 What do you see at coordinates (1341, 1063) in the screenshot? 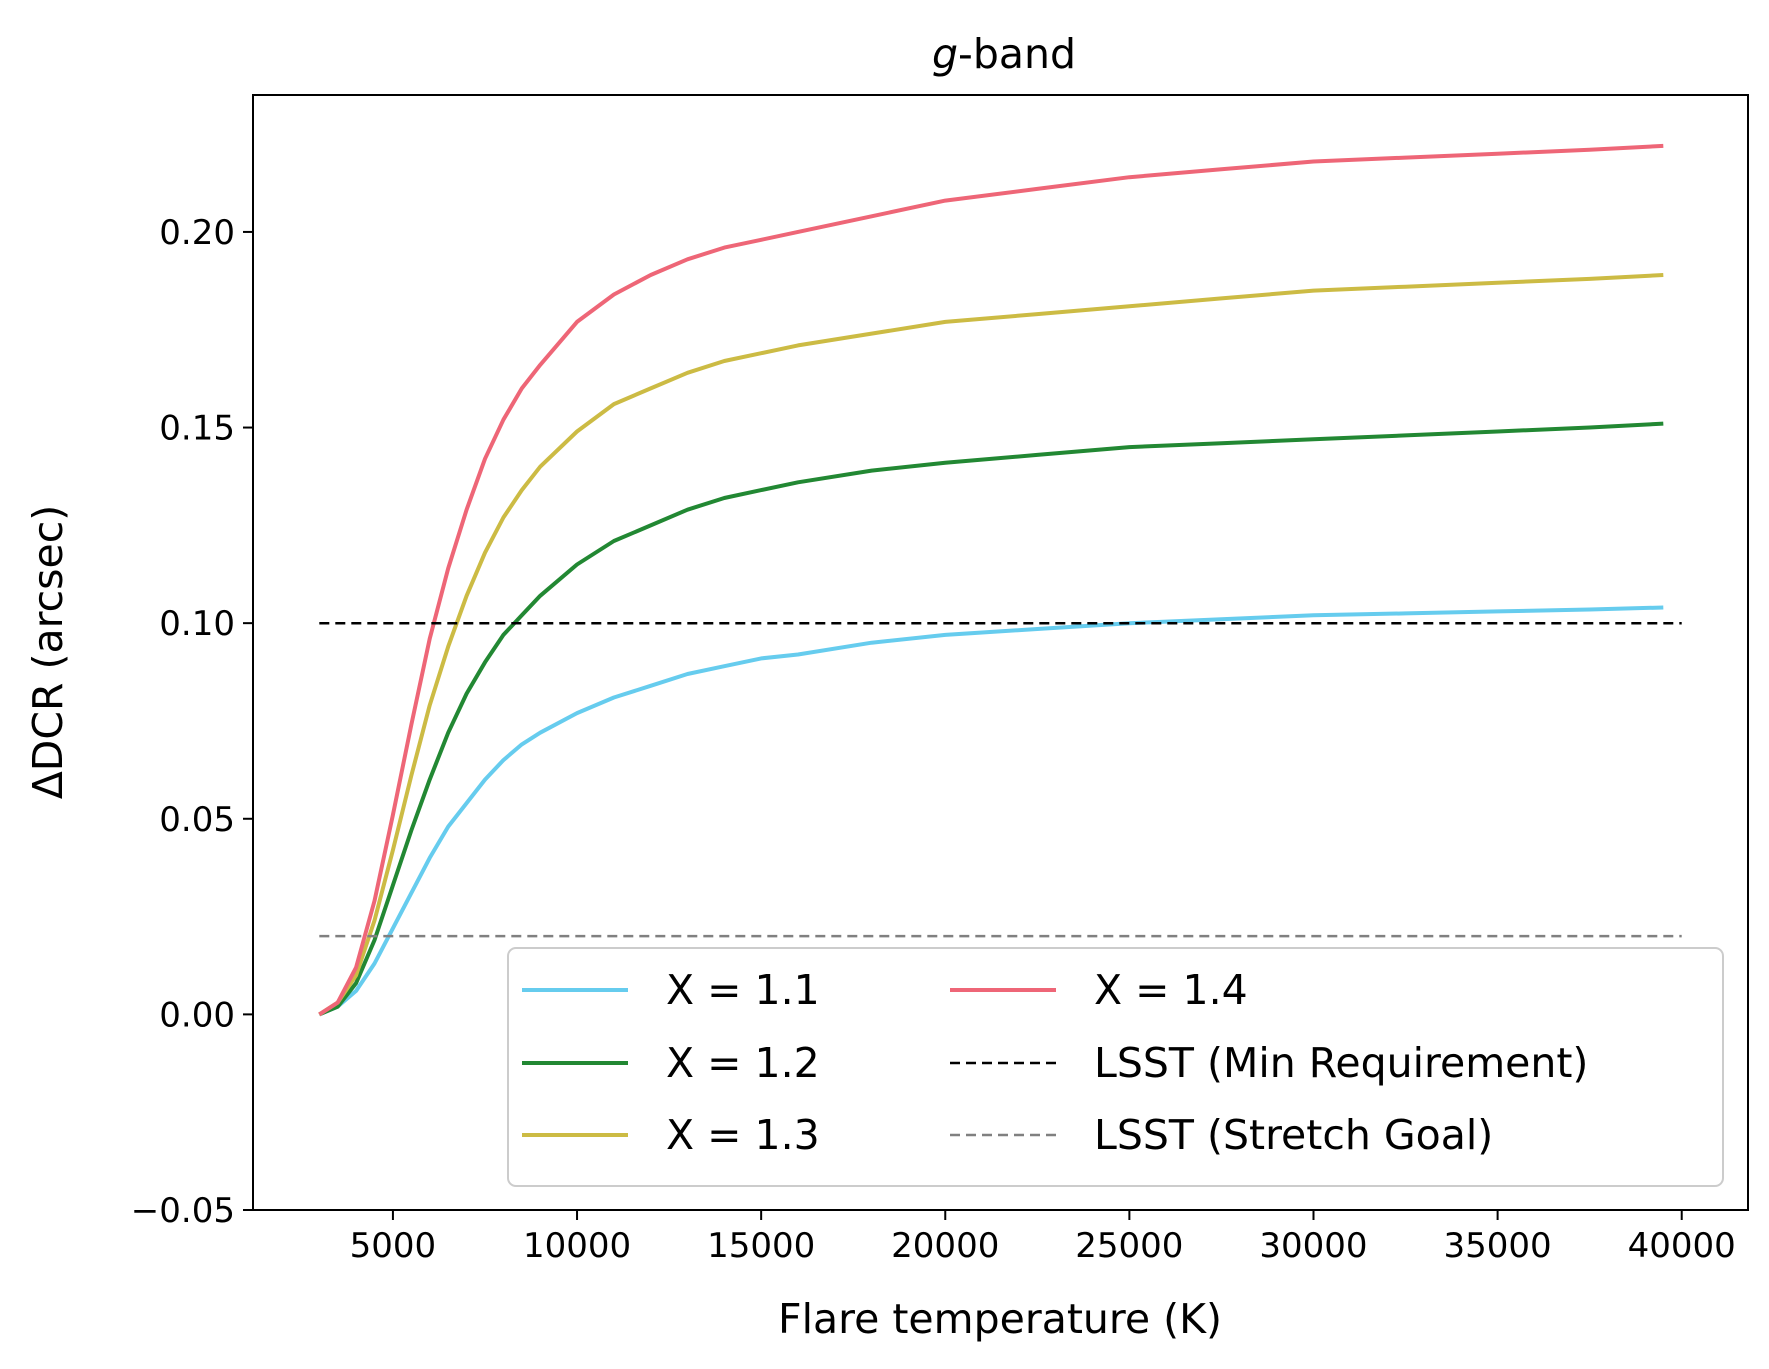
I see `legend-label-lsst-min-requirement: LSST (Min Requirement)` at bounding box center [1341, 1063].